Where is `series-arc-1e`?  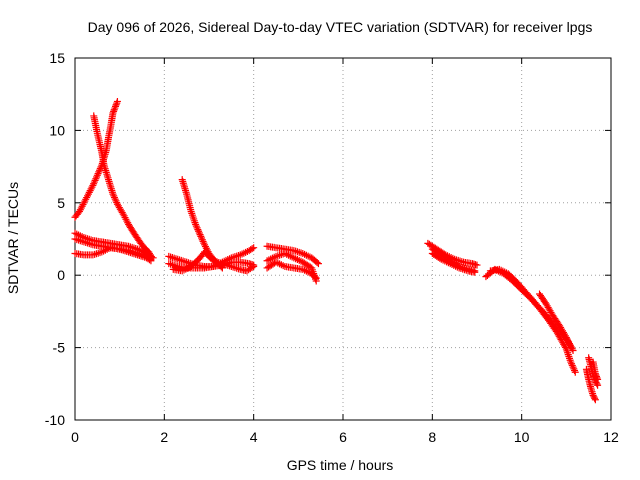 series-arc-1e is located at coordinates (113, 254).